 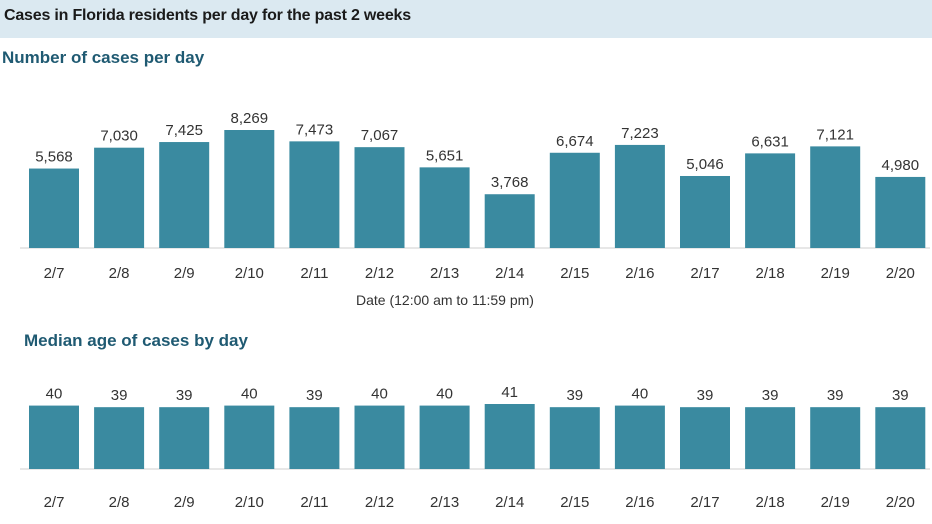 I want to click on cases-value-label: 4,980, so click(x=901, y=165).